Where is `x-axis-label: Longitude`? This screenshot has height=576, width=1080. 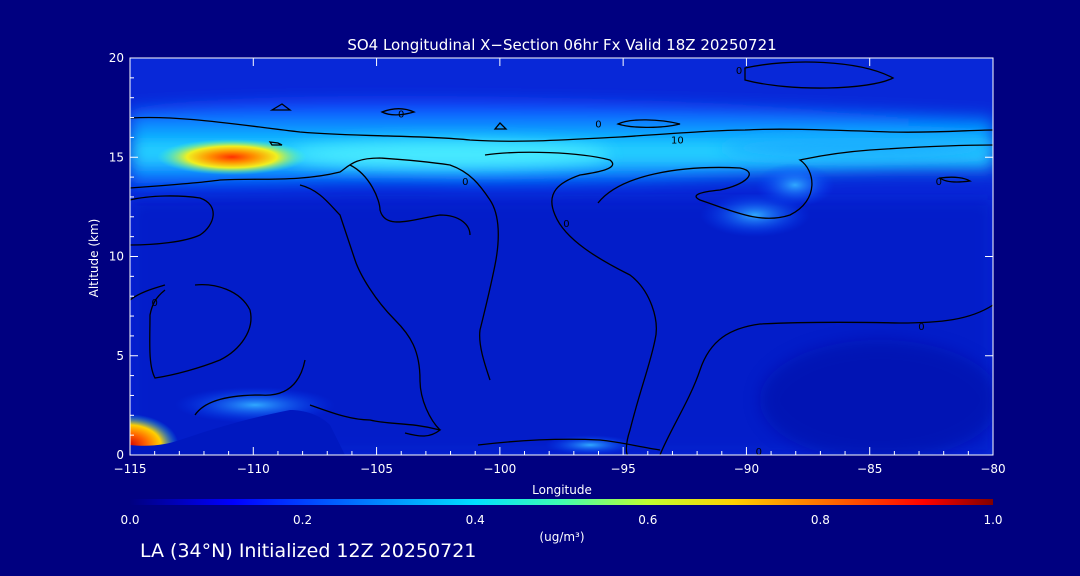
x-axis-label: Longitude is located at coordinates (562, 490).